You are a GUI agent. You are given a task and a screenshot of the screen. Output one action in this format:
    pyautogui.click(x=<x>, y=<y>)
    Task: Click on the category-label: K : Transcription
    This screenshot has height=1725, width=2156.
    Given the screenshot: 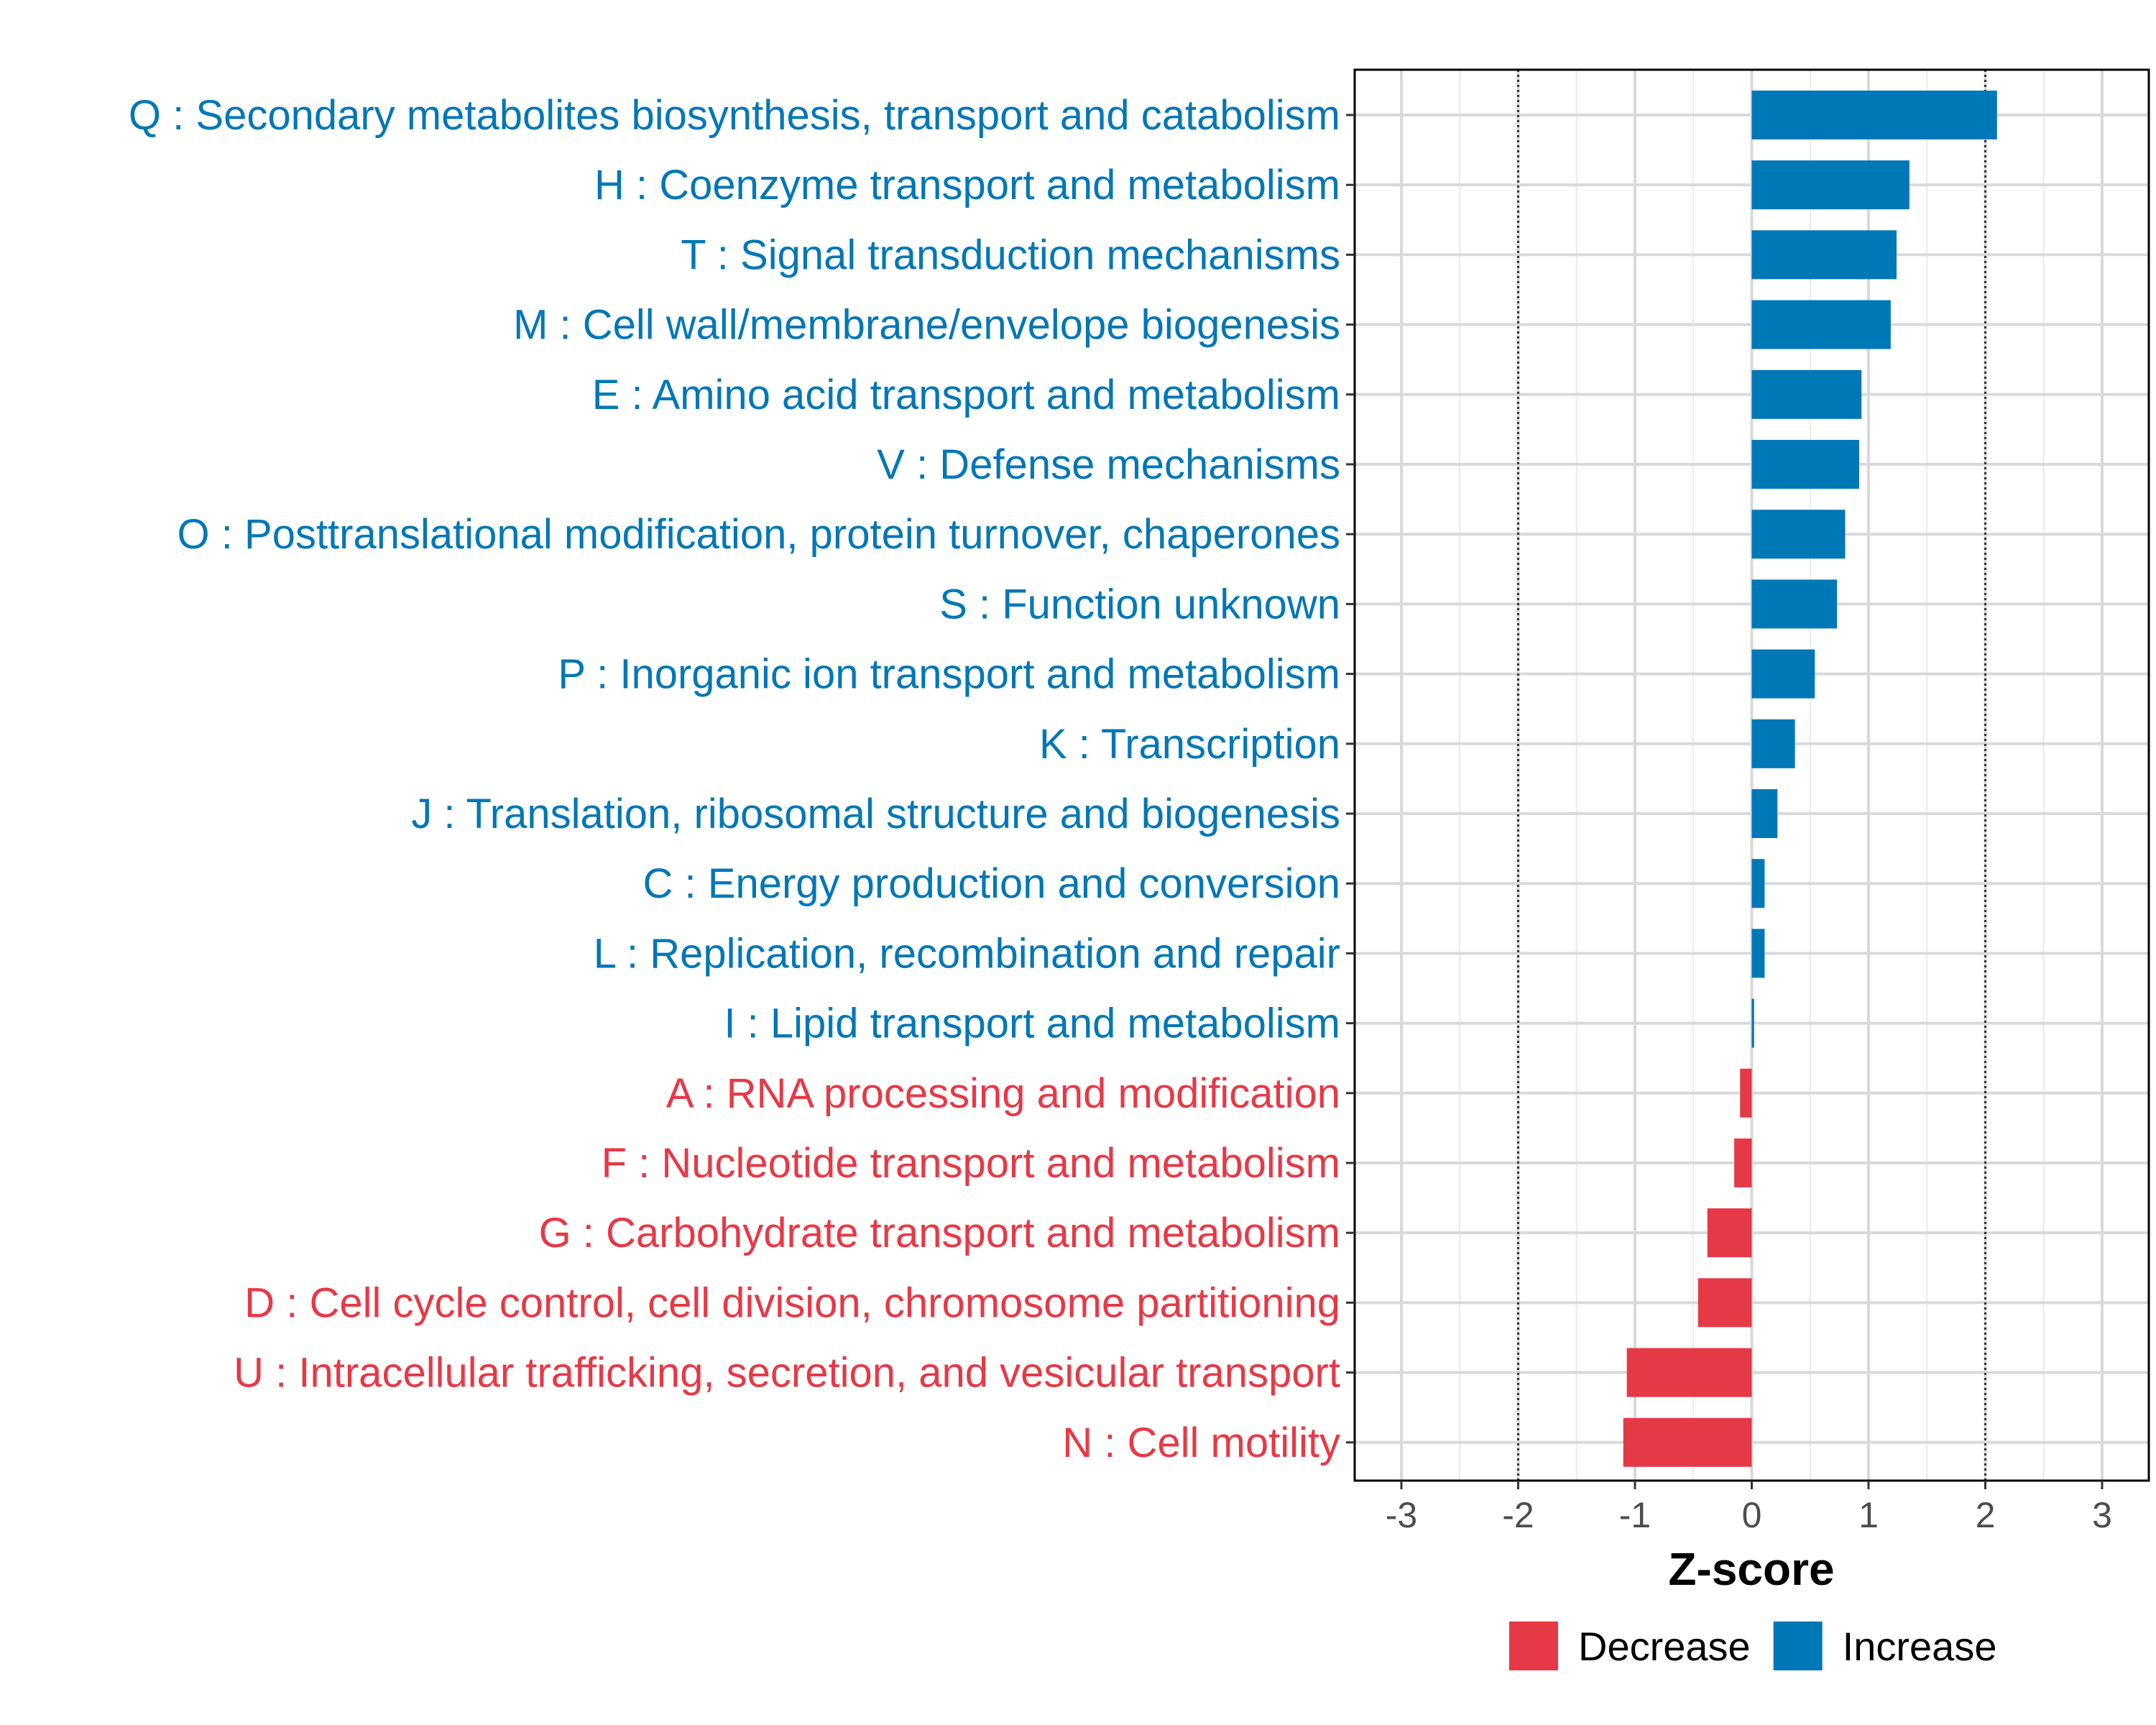 What is the action you would take?
    pyautogui.click(x=1189, y=744)
    